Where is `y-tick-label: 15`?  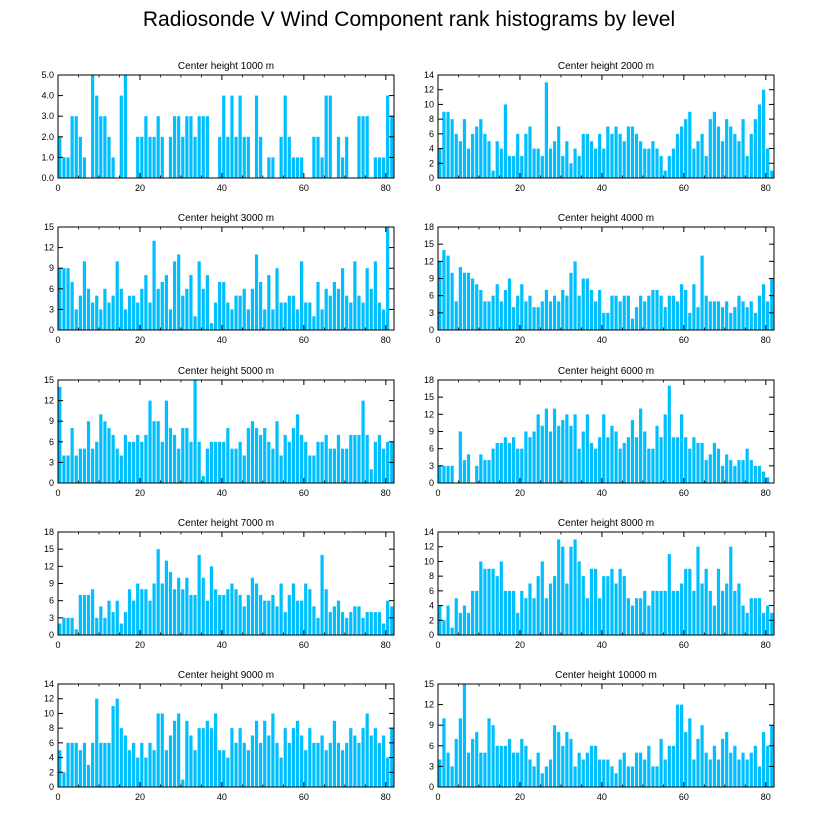
y-tick-label: 15 is located at coordinates (429, 244).